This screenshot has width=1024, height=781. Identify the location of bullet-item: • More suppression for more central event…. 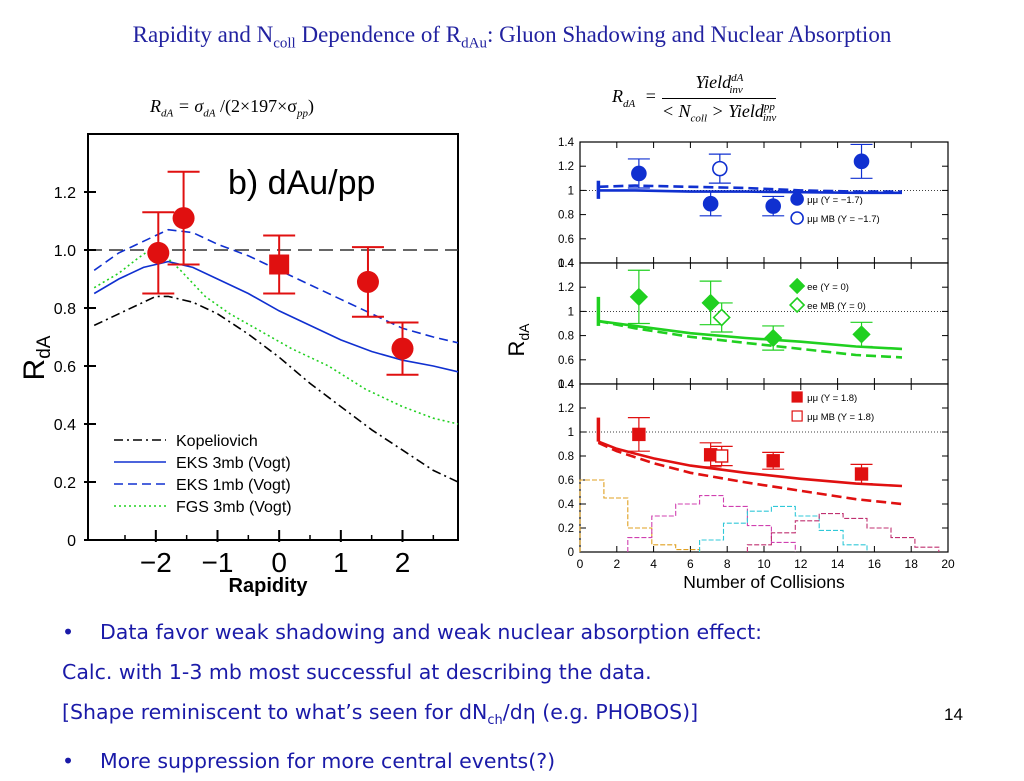
(532, 761).